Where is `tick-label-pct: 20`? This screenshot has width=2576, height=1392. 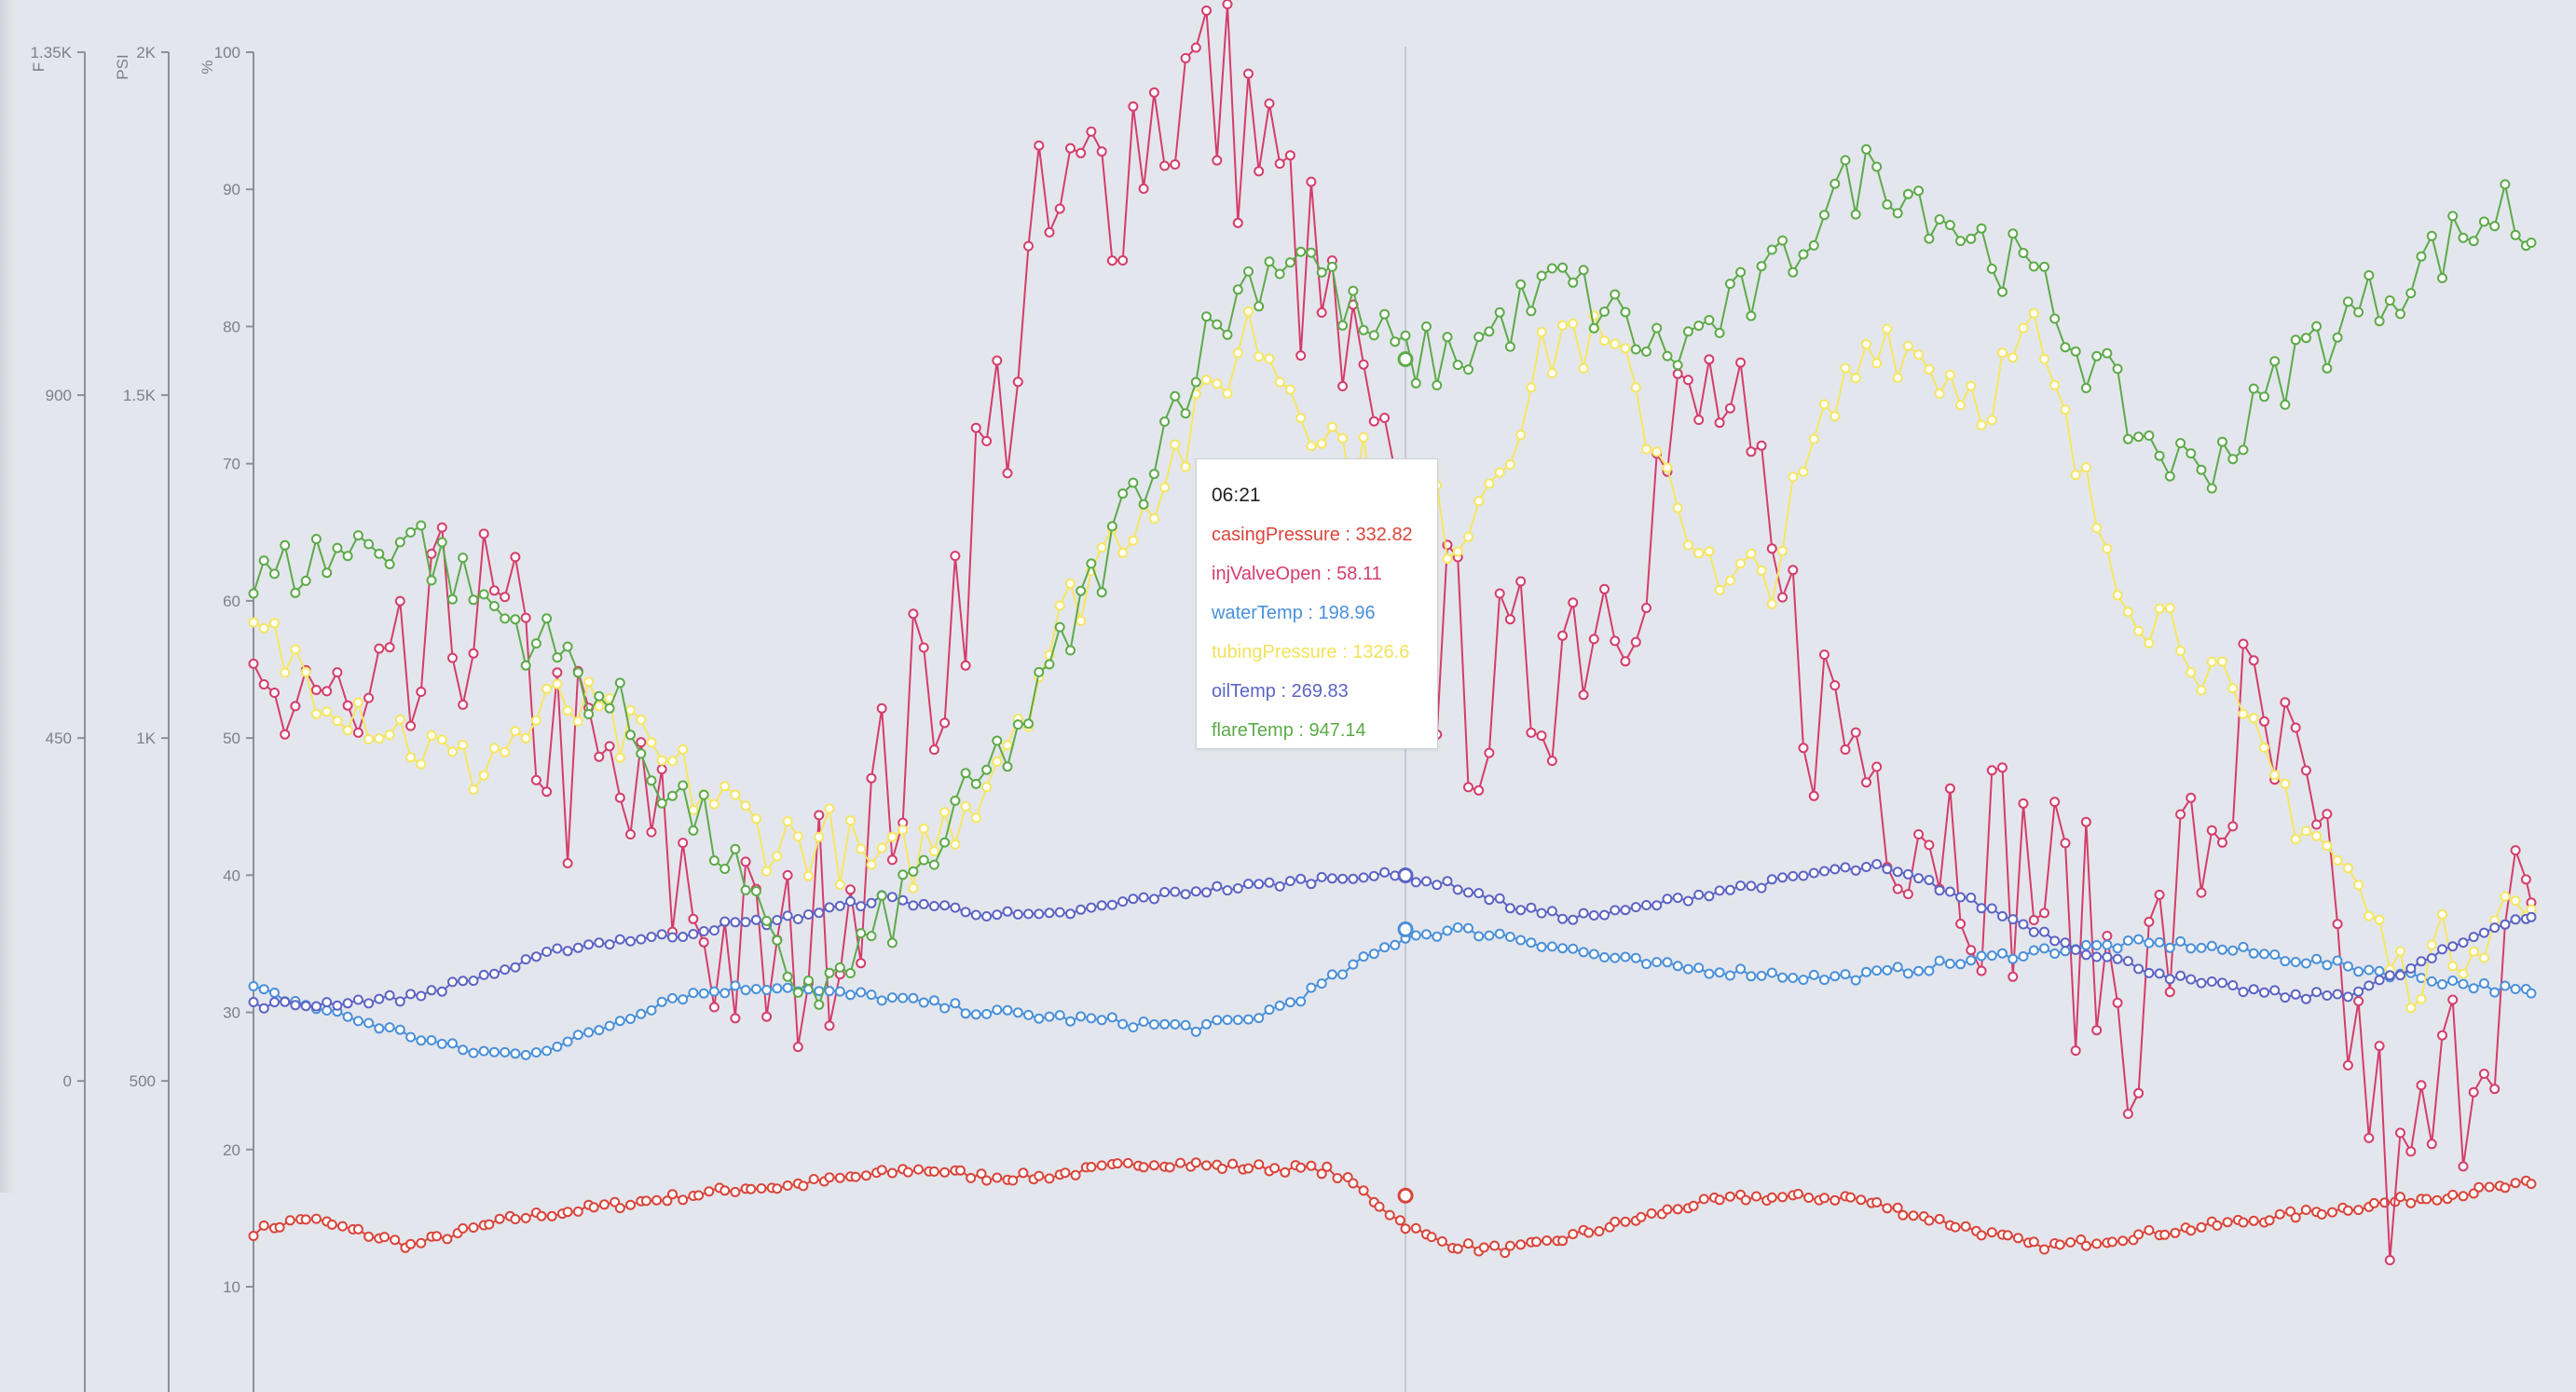 tick-label-pct: 20 is located at coordinates (231, 1150).